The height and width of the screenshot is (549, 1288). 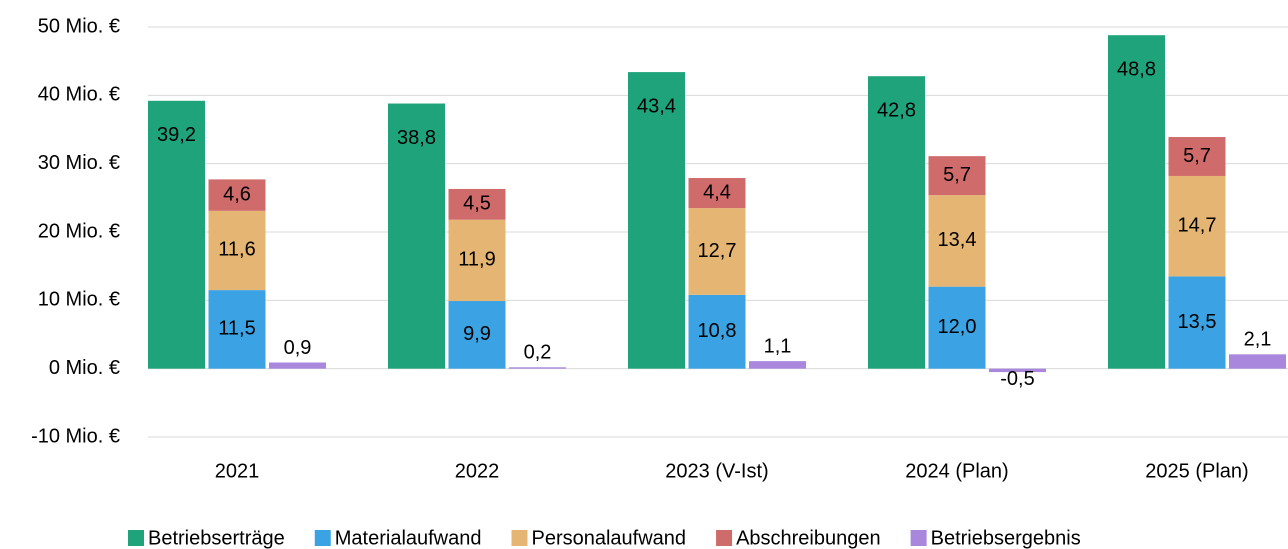 I want to click on data-label: 9,9, so click(x=477, y=334).